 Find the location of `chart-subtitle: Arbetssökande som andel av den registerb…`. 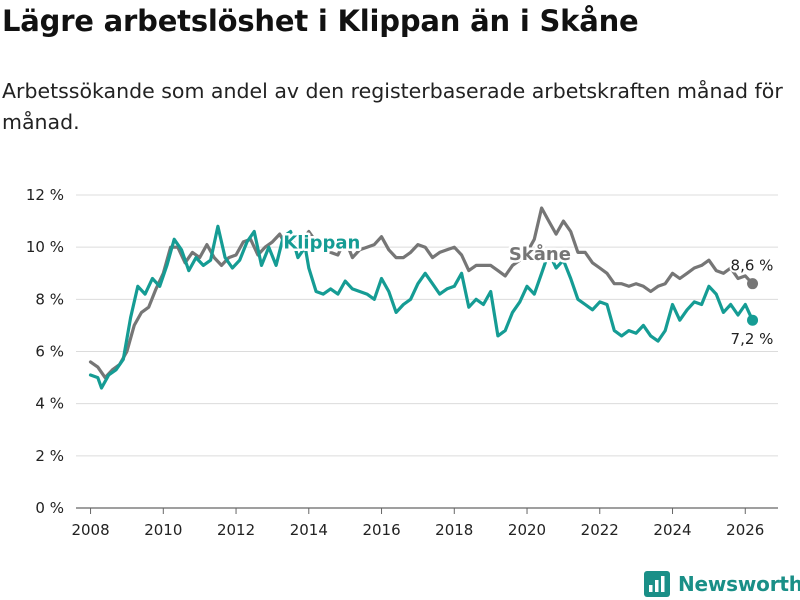

chart-subtitle: Arbetssökande som andel av den registerb… is located at coordinates (392, 106).